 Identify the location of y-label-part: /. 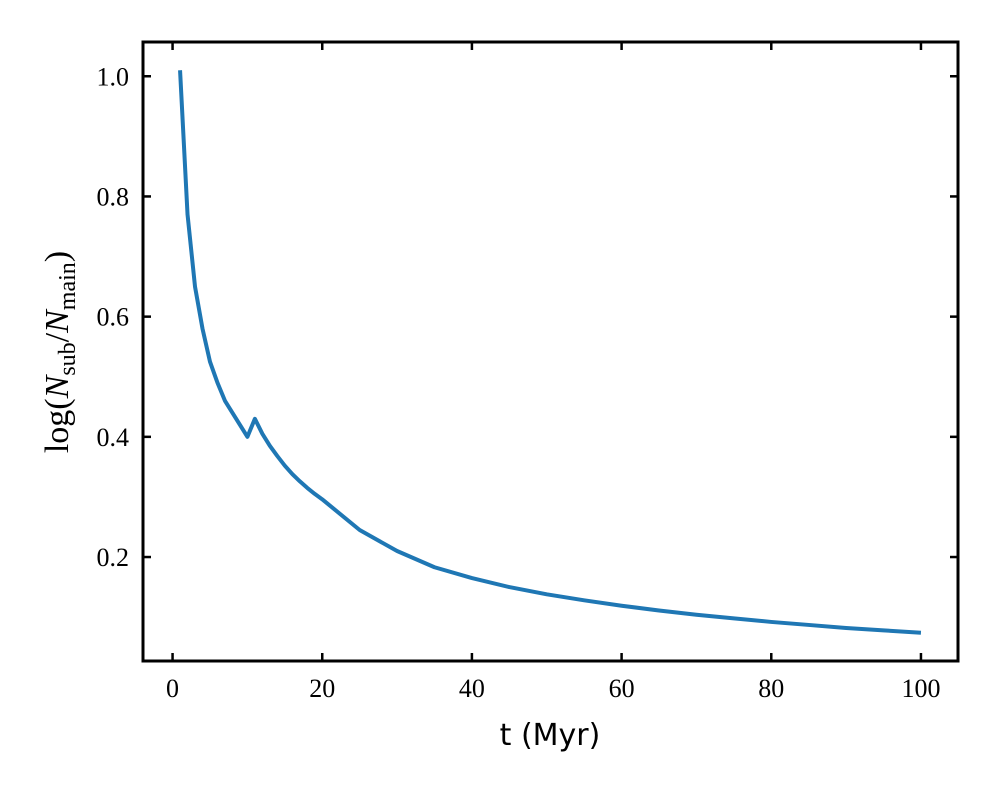
(57, 337).